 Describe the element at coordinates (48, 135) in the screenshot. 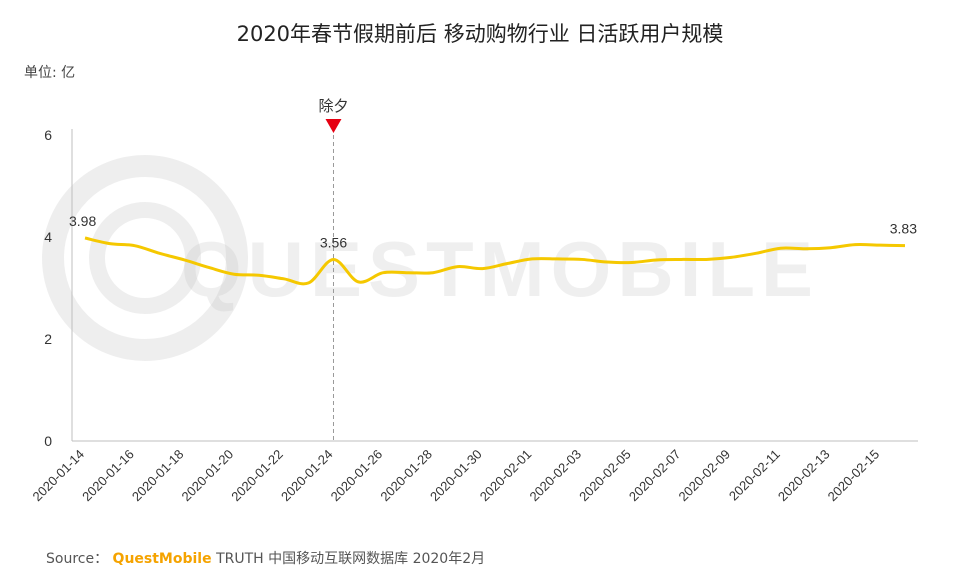

I see `y-tick-label: 6` at that location.